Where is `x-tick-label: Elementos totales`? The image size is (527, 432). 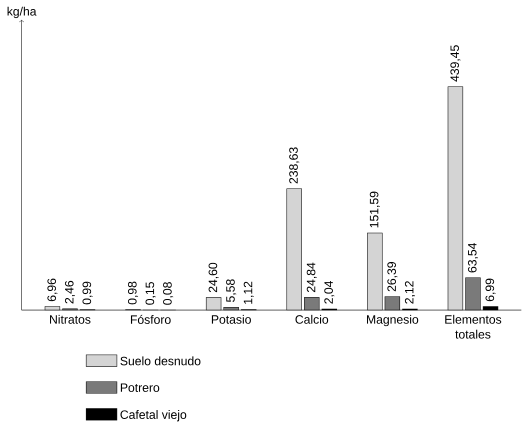 x-tick-label: Elementos totales is located at coordinates (473, 327).